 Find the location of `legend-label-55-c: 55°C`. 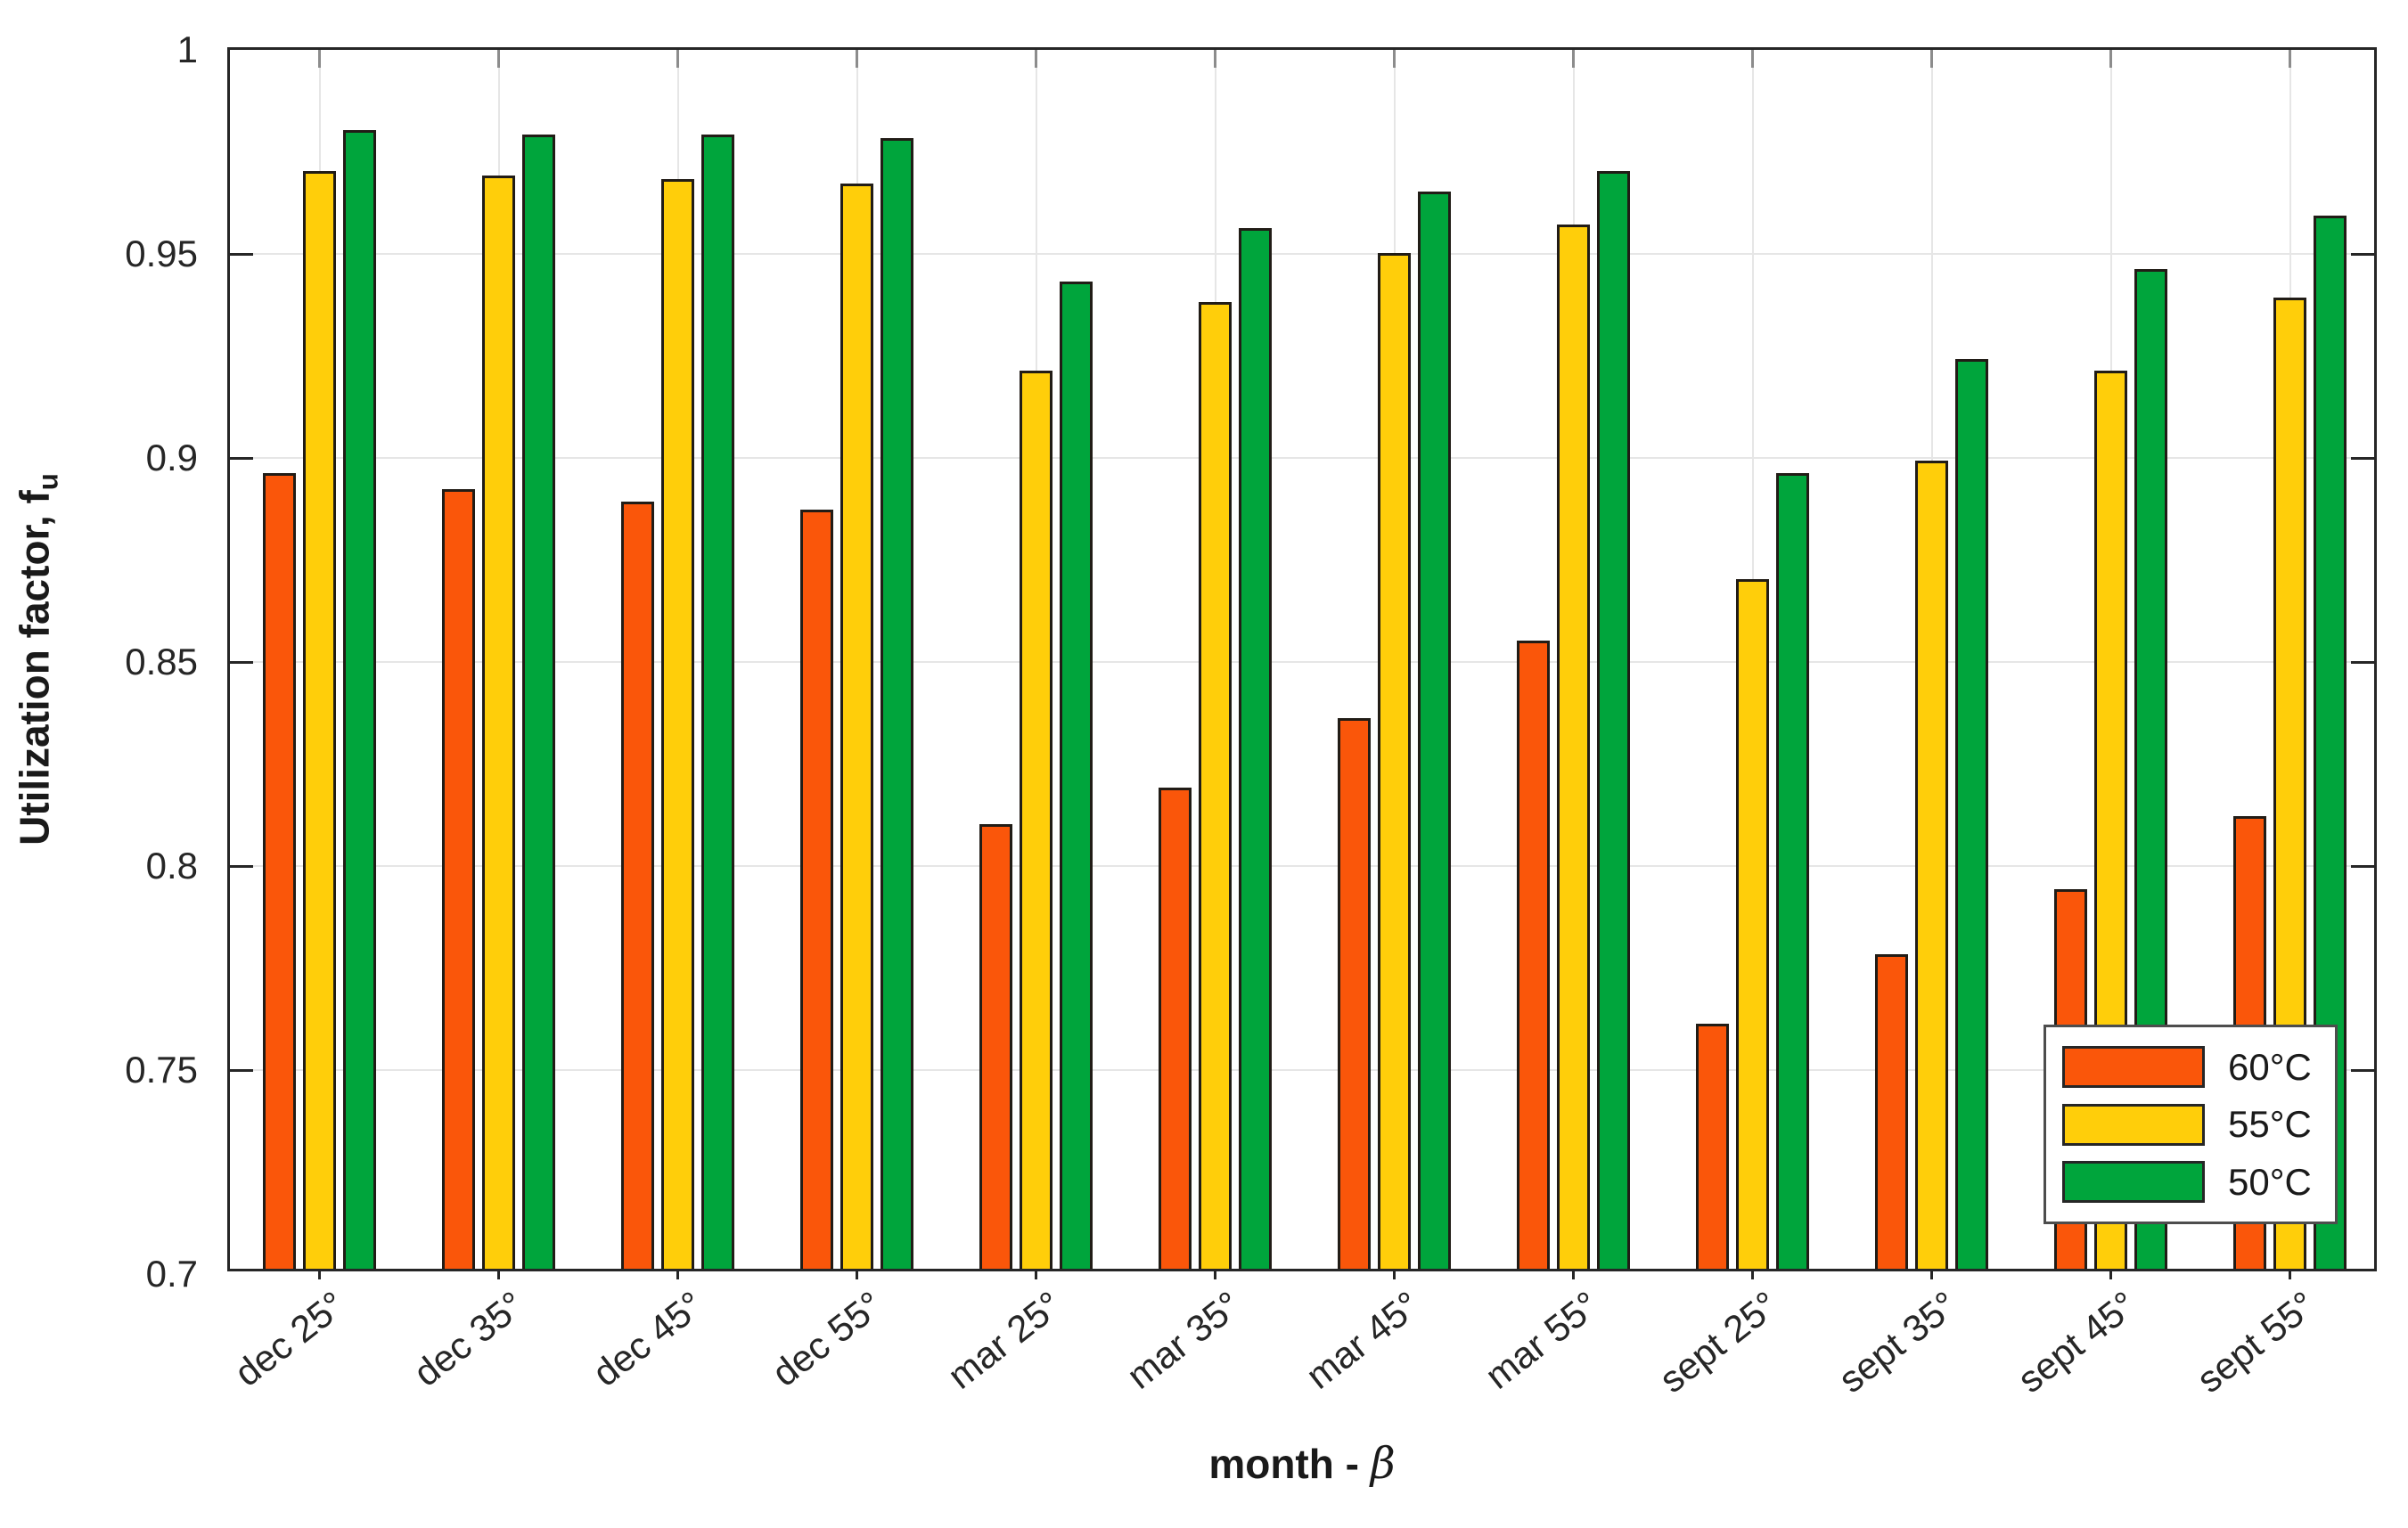

legend-label-55-c: 55°C is located at coordinates (2270, 1124).